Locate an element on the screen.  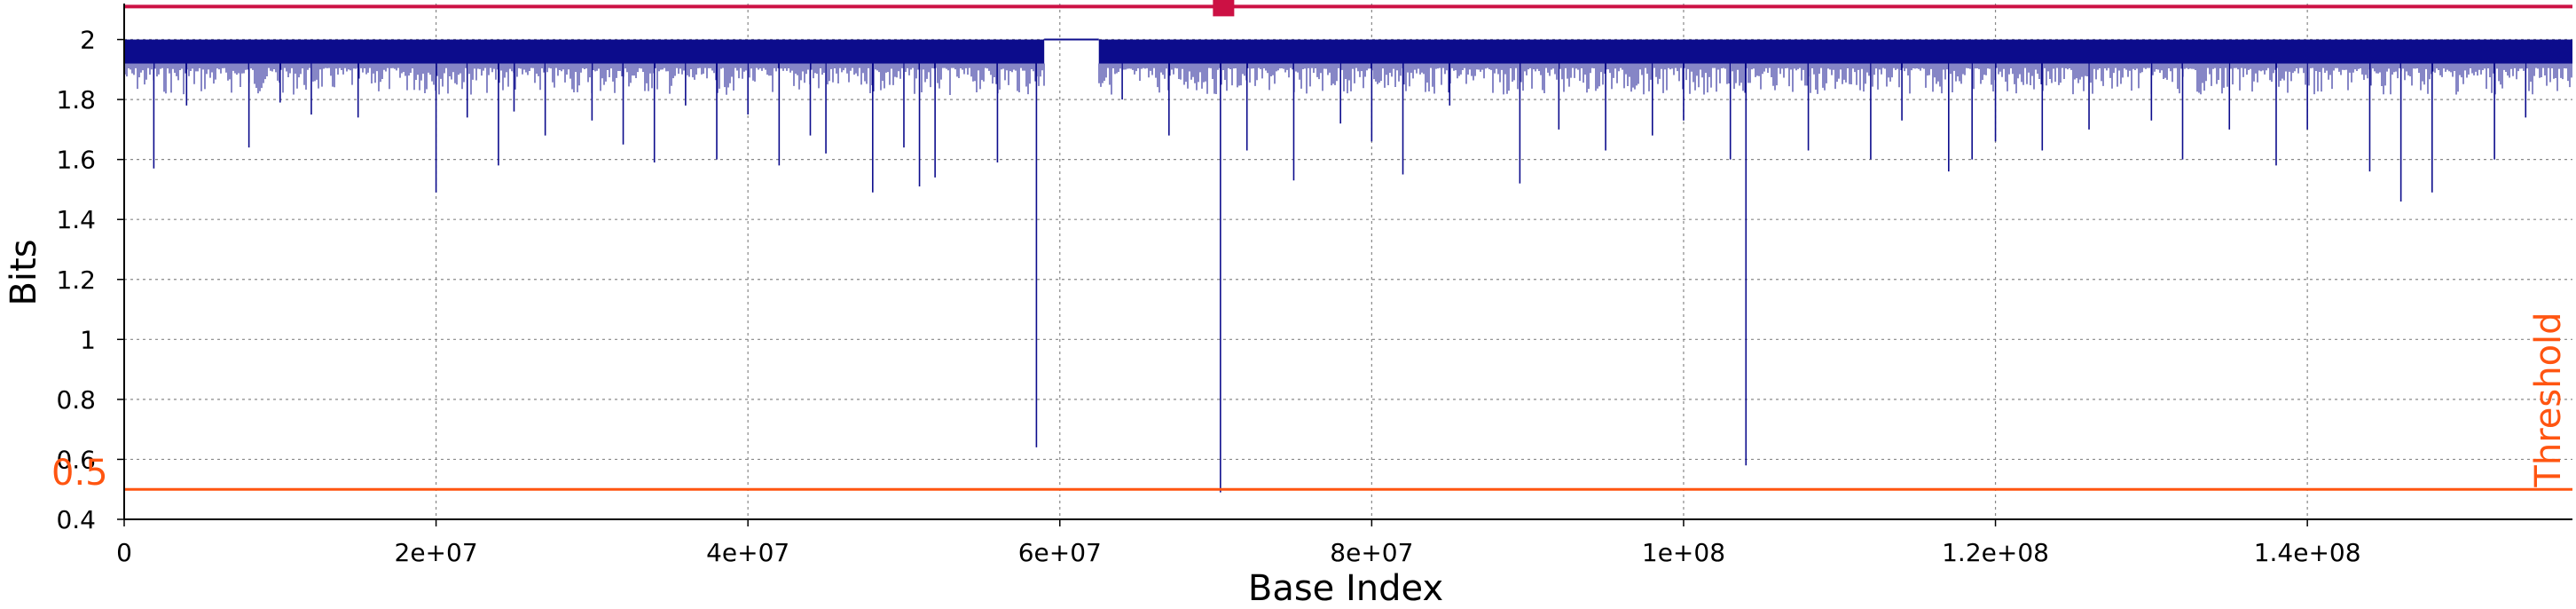
data-band is located at coordinates (1348, 66).